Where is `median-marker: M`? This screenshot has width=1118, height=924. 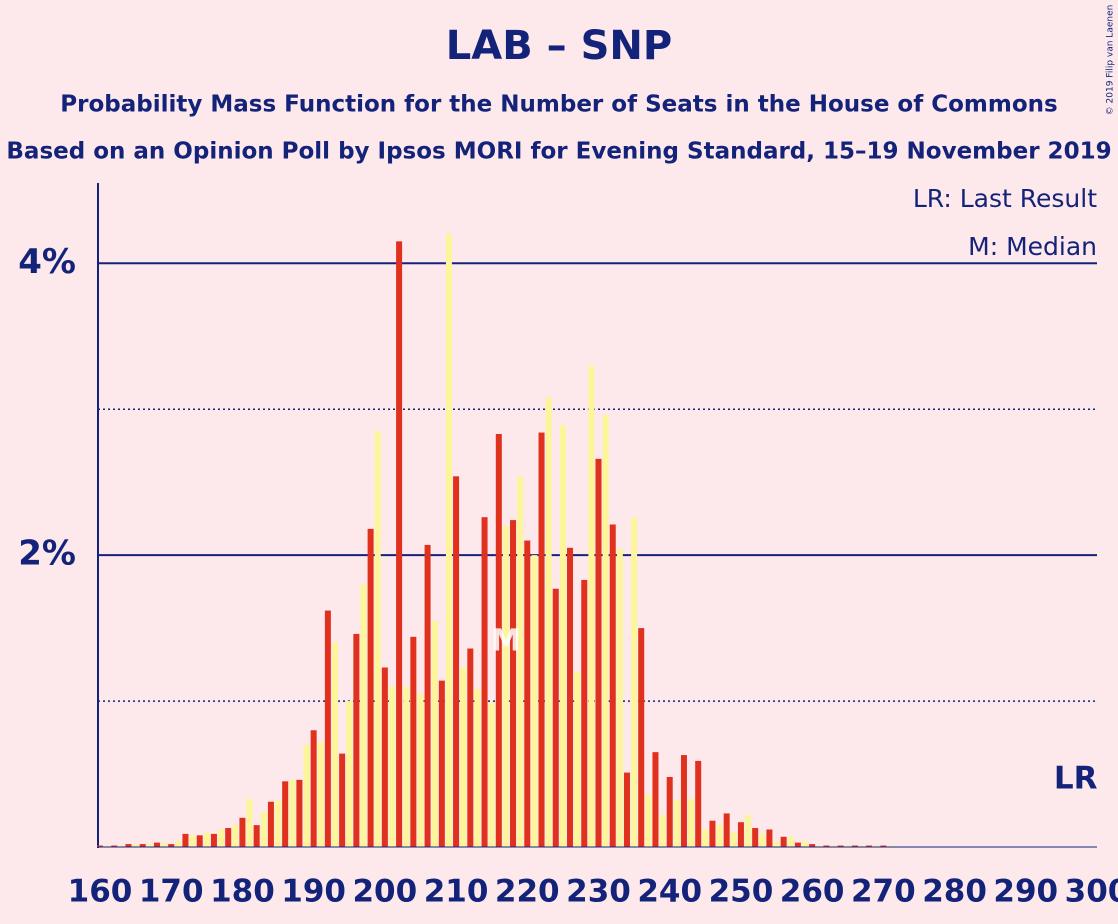 median-marker: M is located at coordinates (506, 641).